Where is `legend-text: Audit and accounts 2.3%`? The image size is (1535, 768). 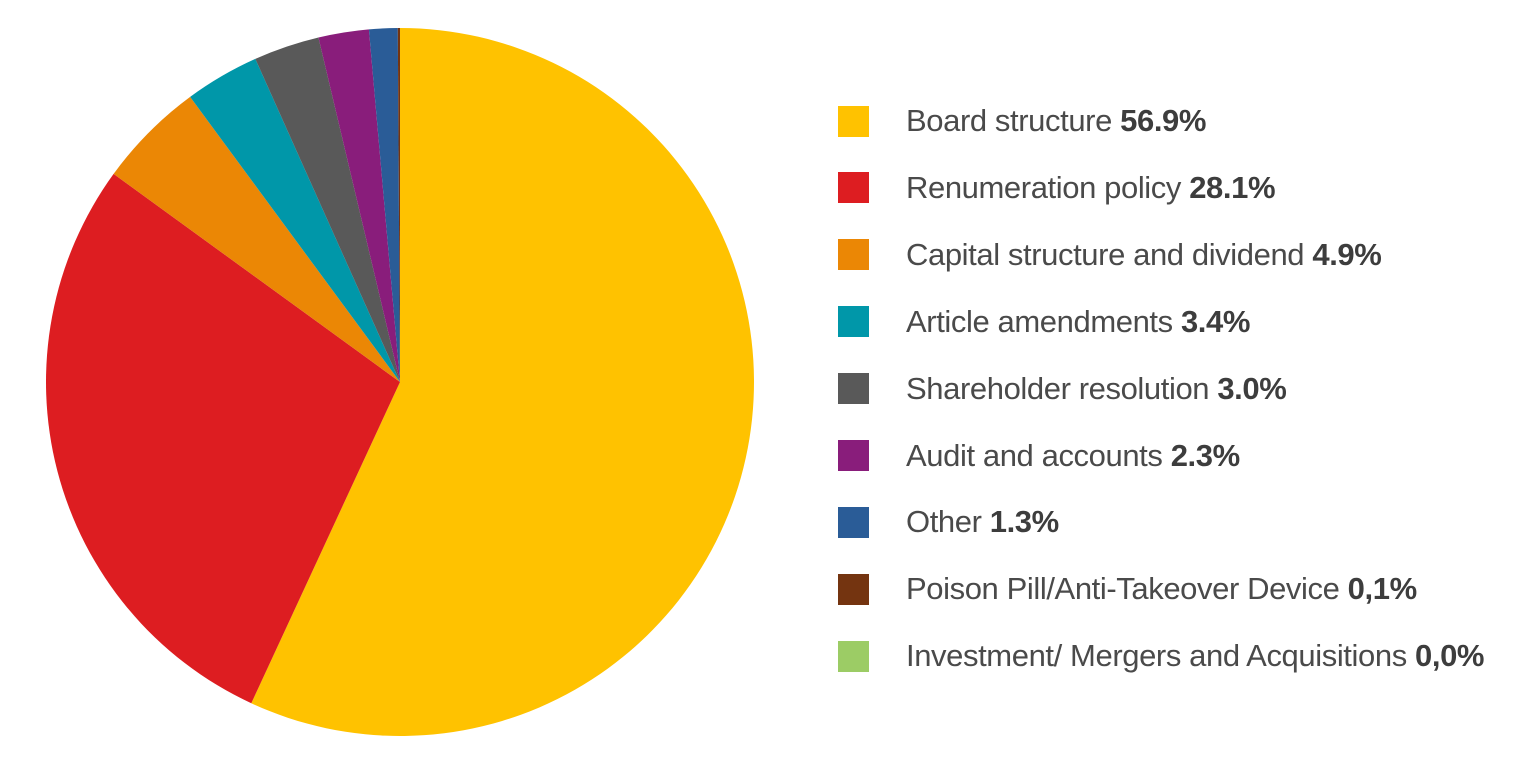 legend-text: Audit and accounts 2.3% is located at coordinates (1073, 455).